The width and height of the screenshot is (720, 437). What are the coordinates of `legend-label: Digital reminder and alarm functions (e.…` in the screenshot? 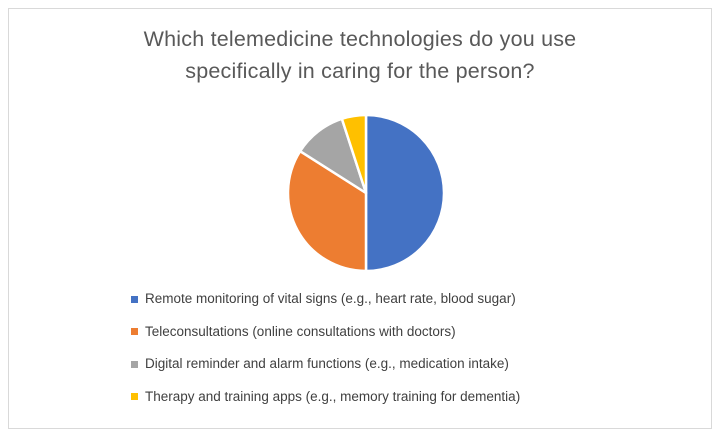 It's located at (327, 363).